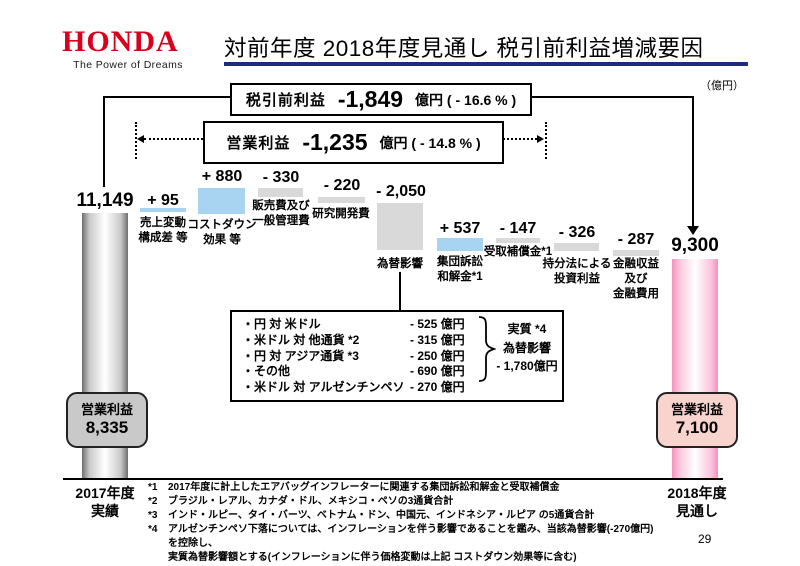 This screenshot has height=566, width=800. I want to click on bar-value-cost-down: + 880, so click(222, 176).